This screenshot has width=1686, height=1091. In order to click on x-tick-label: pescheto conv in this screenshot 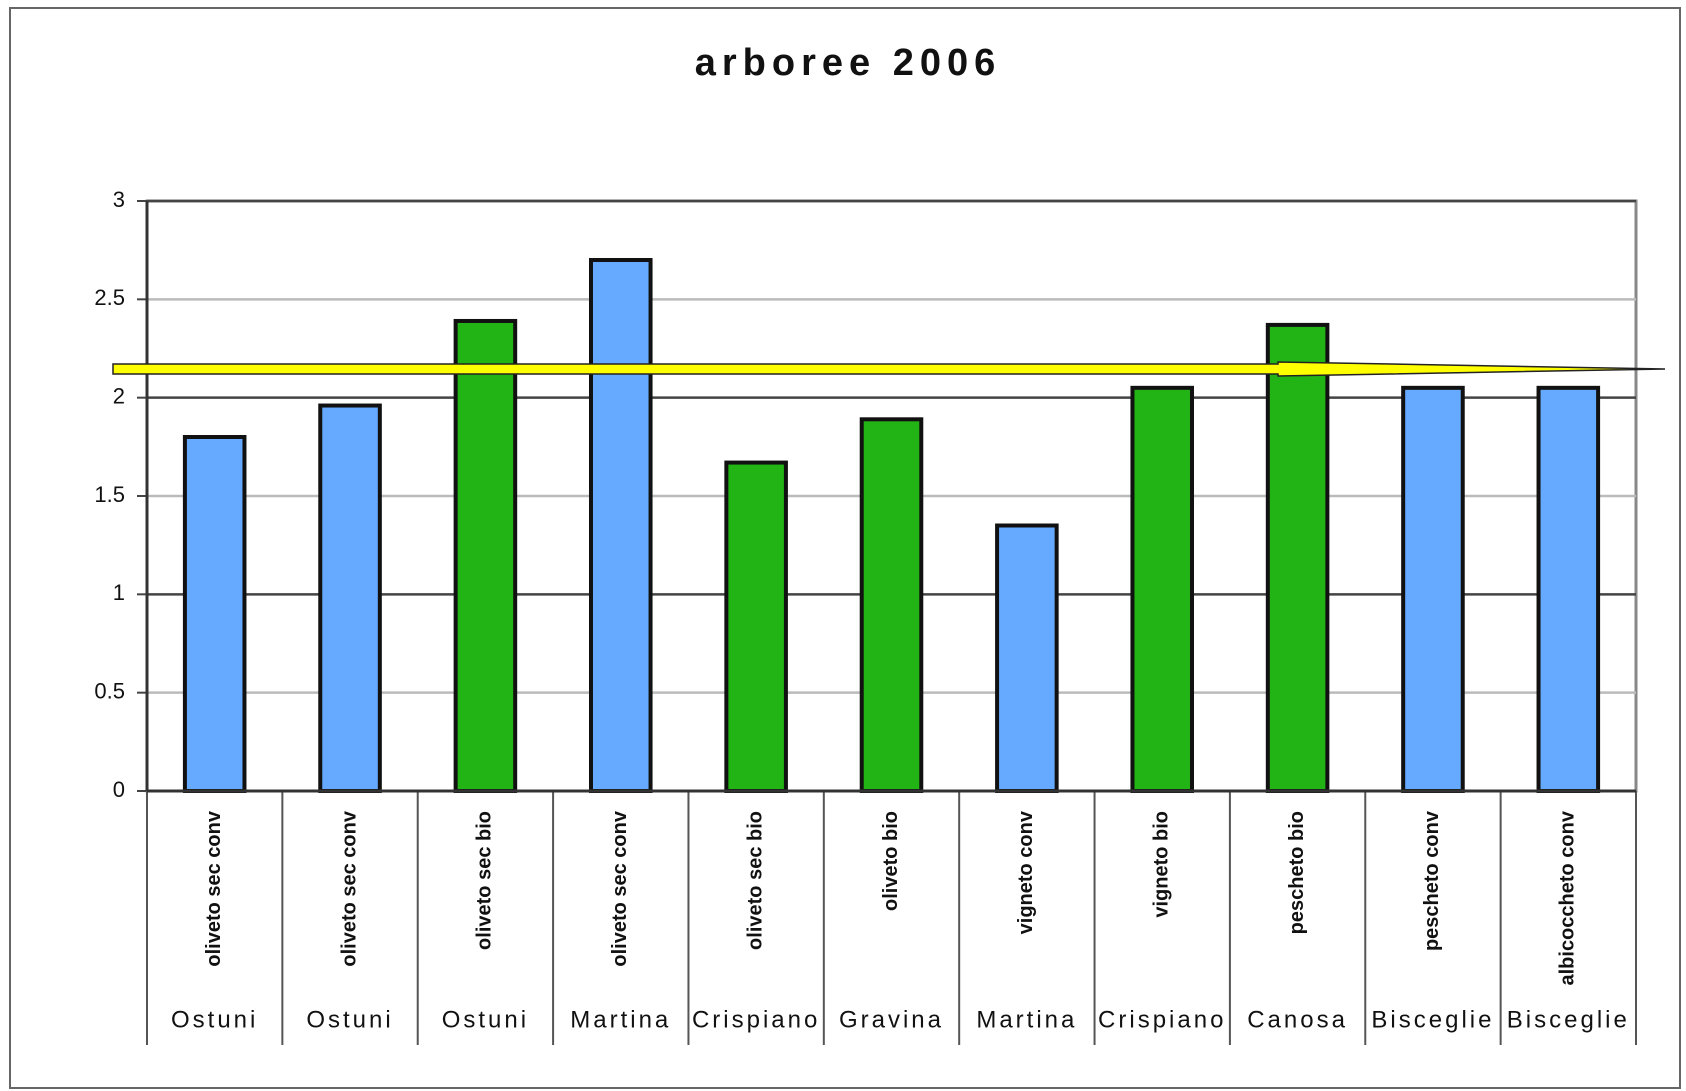, I will do `click(1432, 880)`.